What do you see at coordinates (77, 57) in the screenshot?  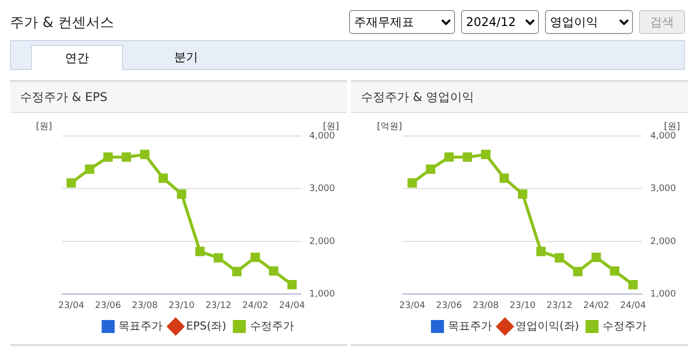 I see `text: 연간` at bounding box center [77, 57].